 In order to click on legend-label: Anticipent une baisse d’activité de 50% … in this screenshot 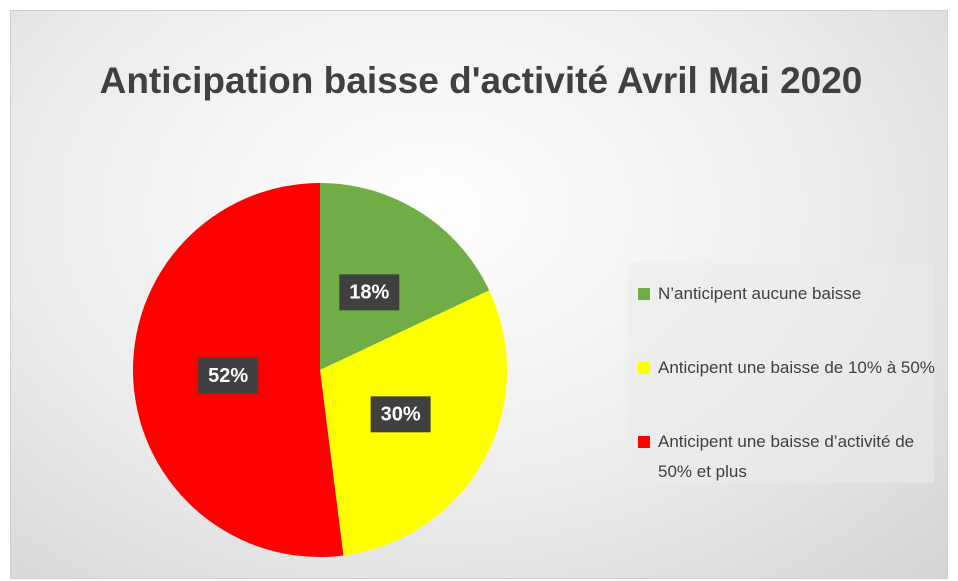, I will do `click(786, 456)`.